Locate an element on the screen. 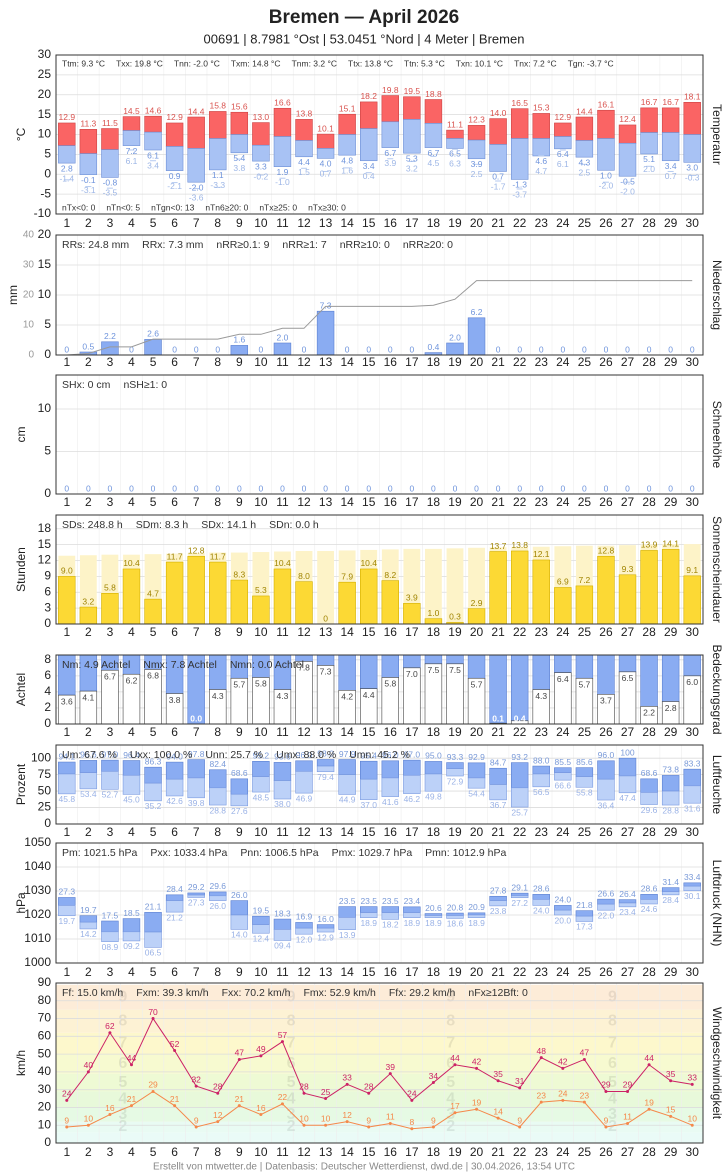 This screenshot has height=1175, width=728. value-label: 5.7 is located at coordinates (239, 685).